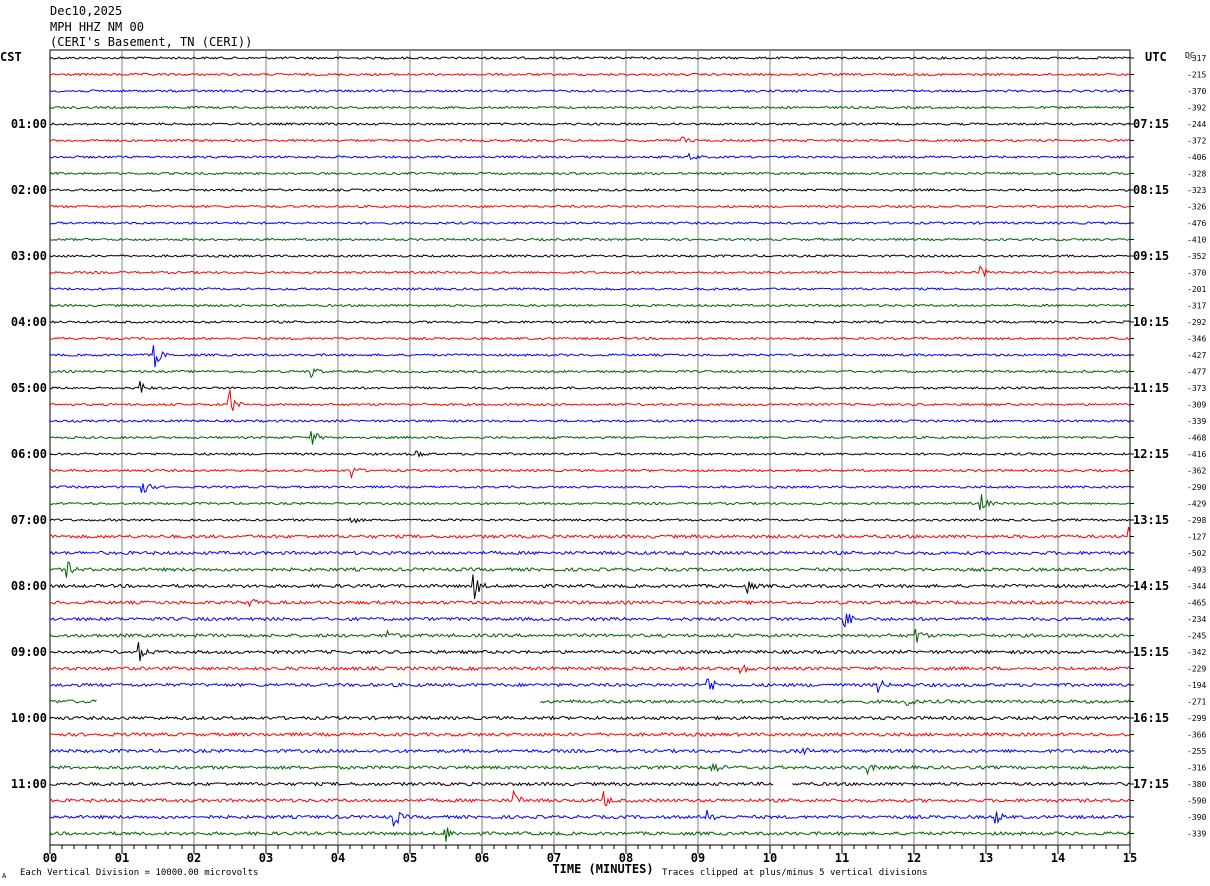  What do you see at coordinates (1196, 520) in the screenshot?
I see `dc-offset-label: -298` at bounding box center [1196, 520].